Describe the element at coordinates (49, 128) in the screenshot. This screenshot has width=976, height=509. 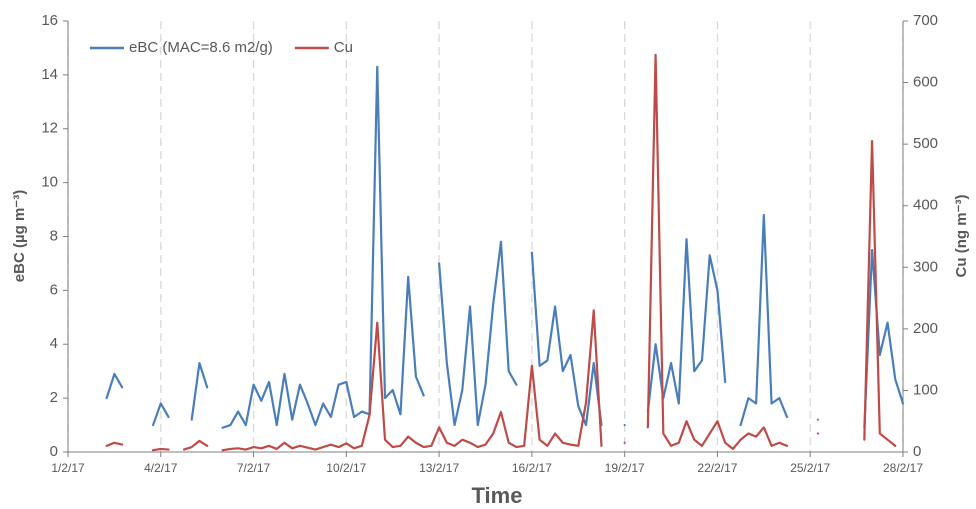
I see `y-tick-label: 12` at that location.